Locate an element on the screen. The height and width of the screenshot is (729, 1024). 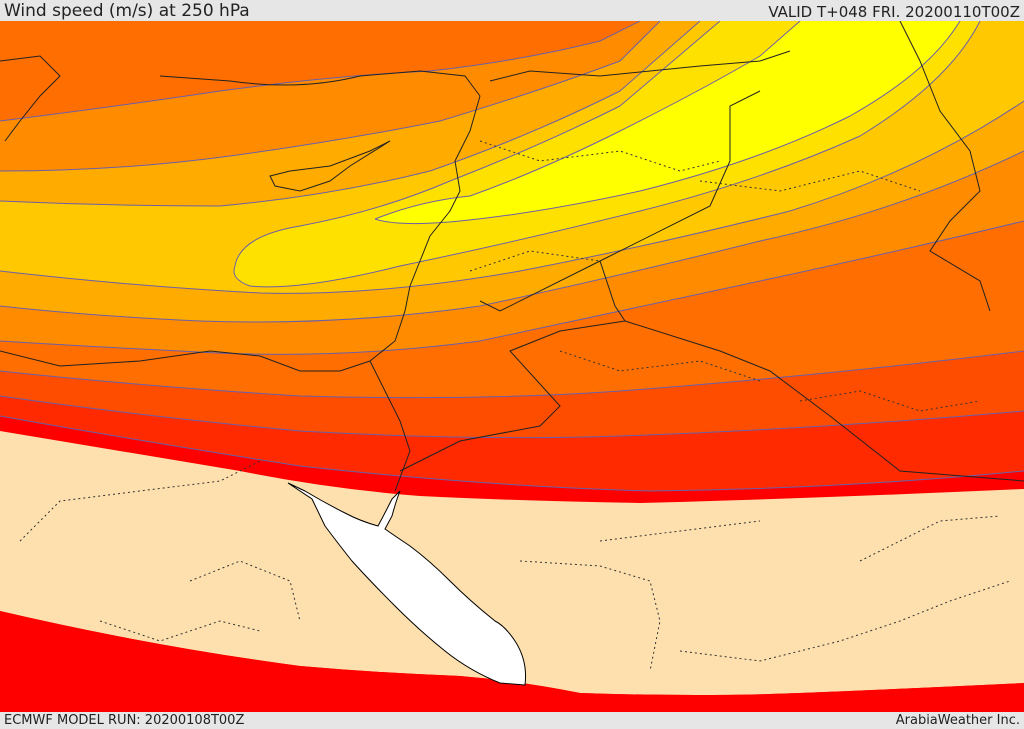
credit-label: ArabiaWeather Inc. is located at coordinates (957, 720).